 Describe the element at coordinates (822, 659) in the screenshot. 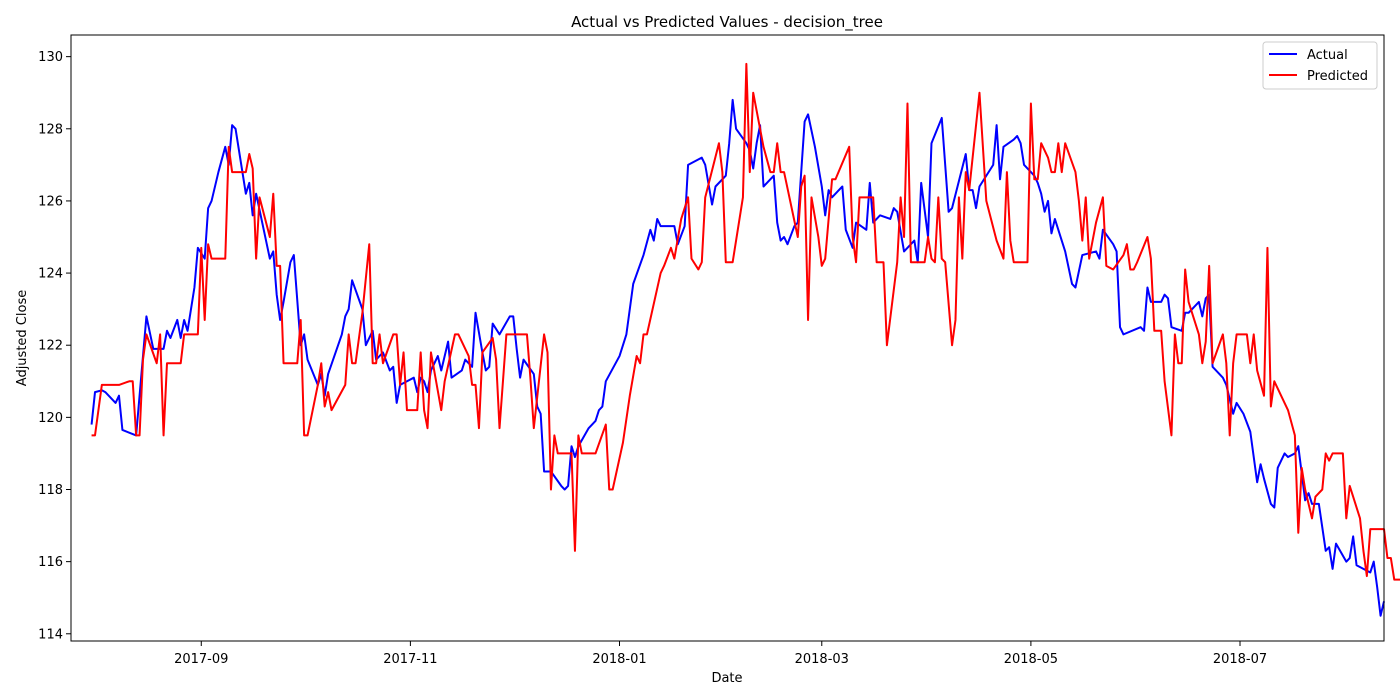

I see `x-tick-label: 2018-03` at that location.